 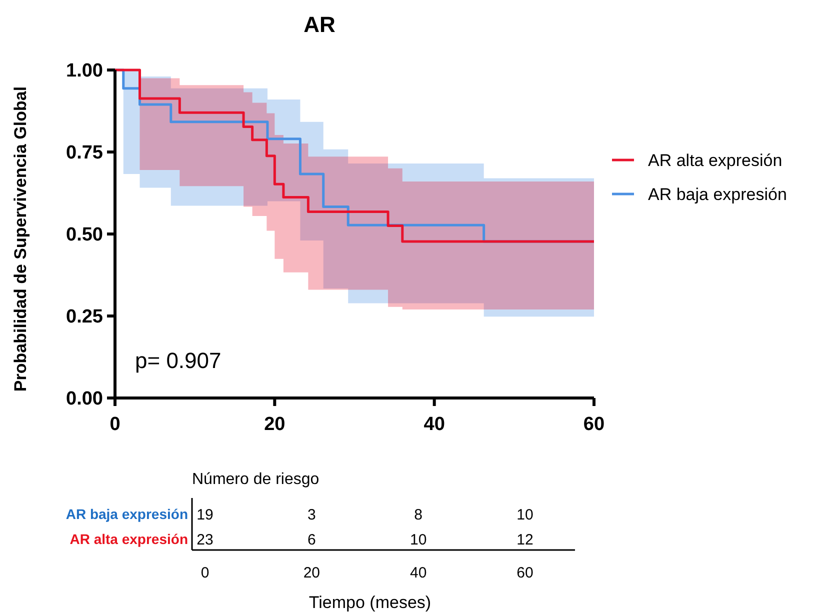 I want to click on data-label: 6, so click(x=311, y=539).